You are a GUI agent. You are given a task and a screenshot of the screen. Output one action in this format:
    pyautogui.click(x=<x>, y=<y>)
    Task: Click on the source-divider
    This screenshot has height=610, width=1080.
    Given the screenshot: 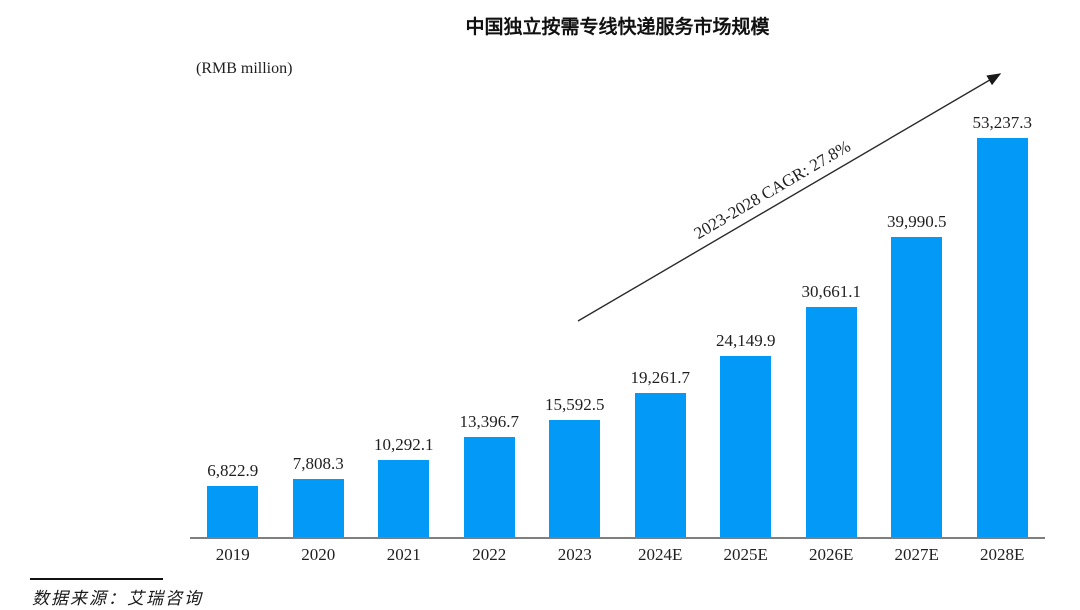 What is the action you would take?
    pyautogui.click(x=96, y=579)
    